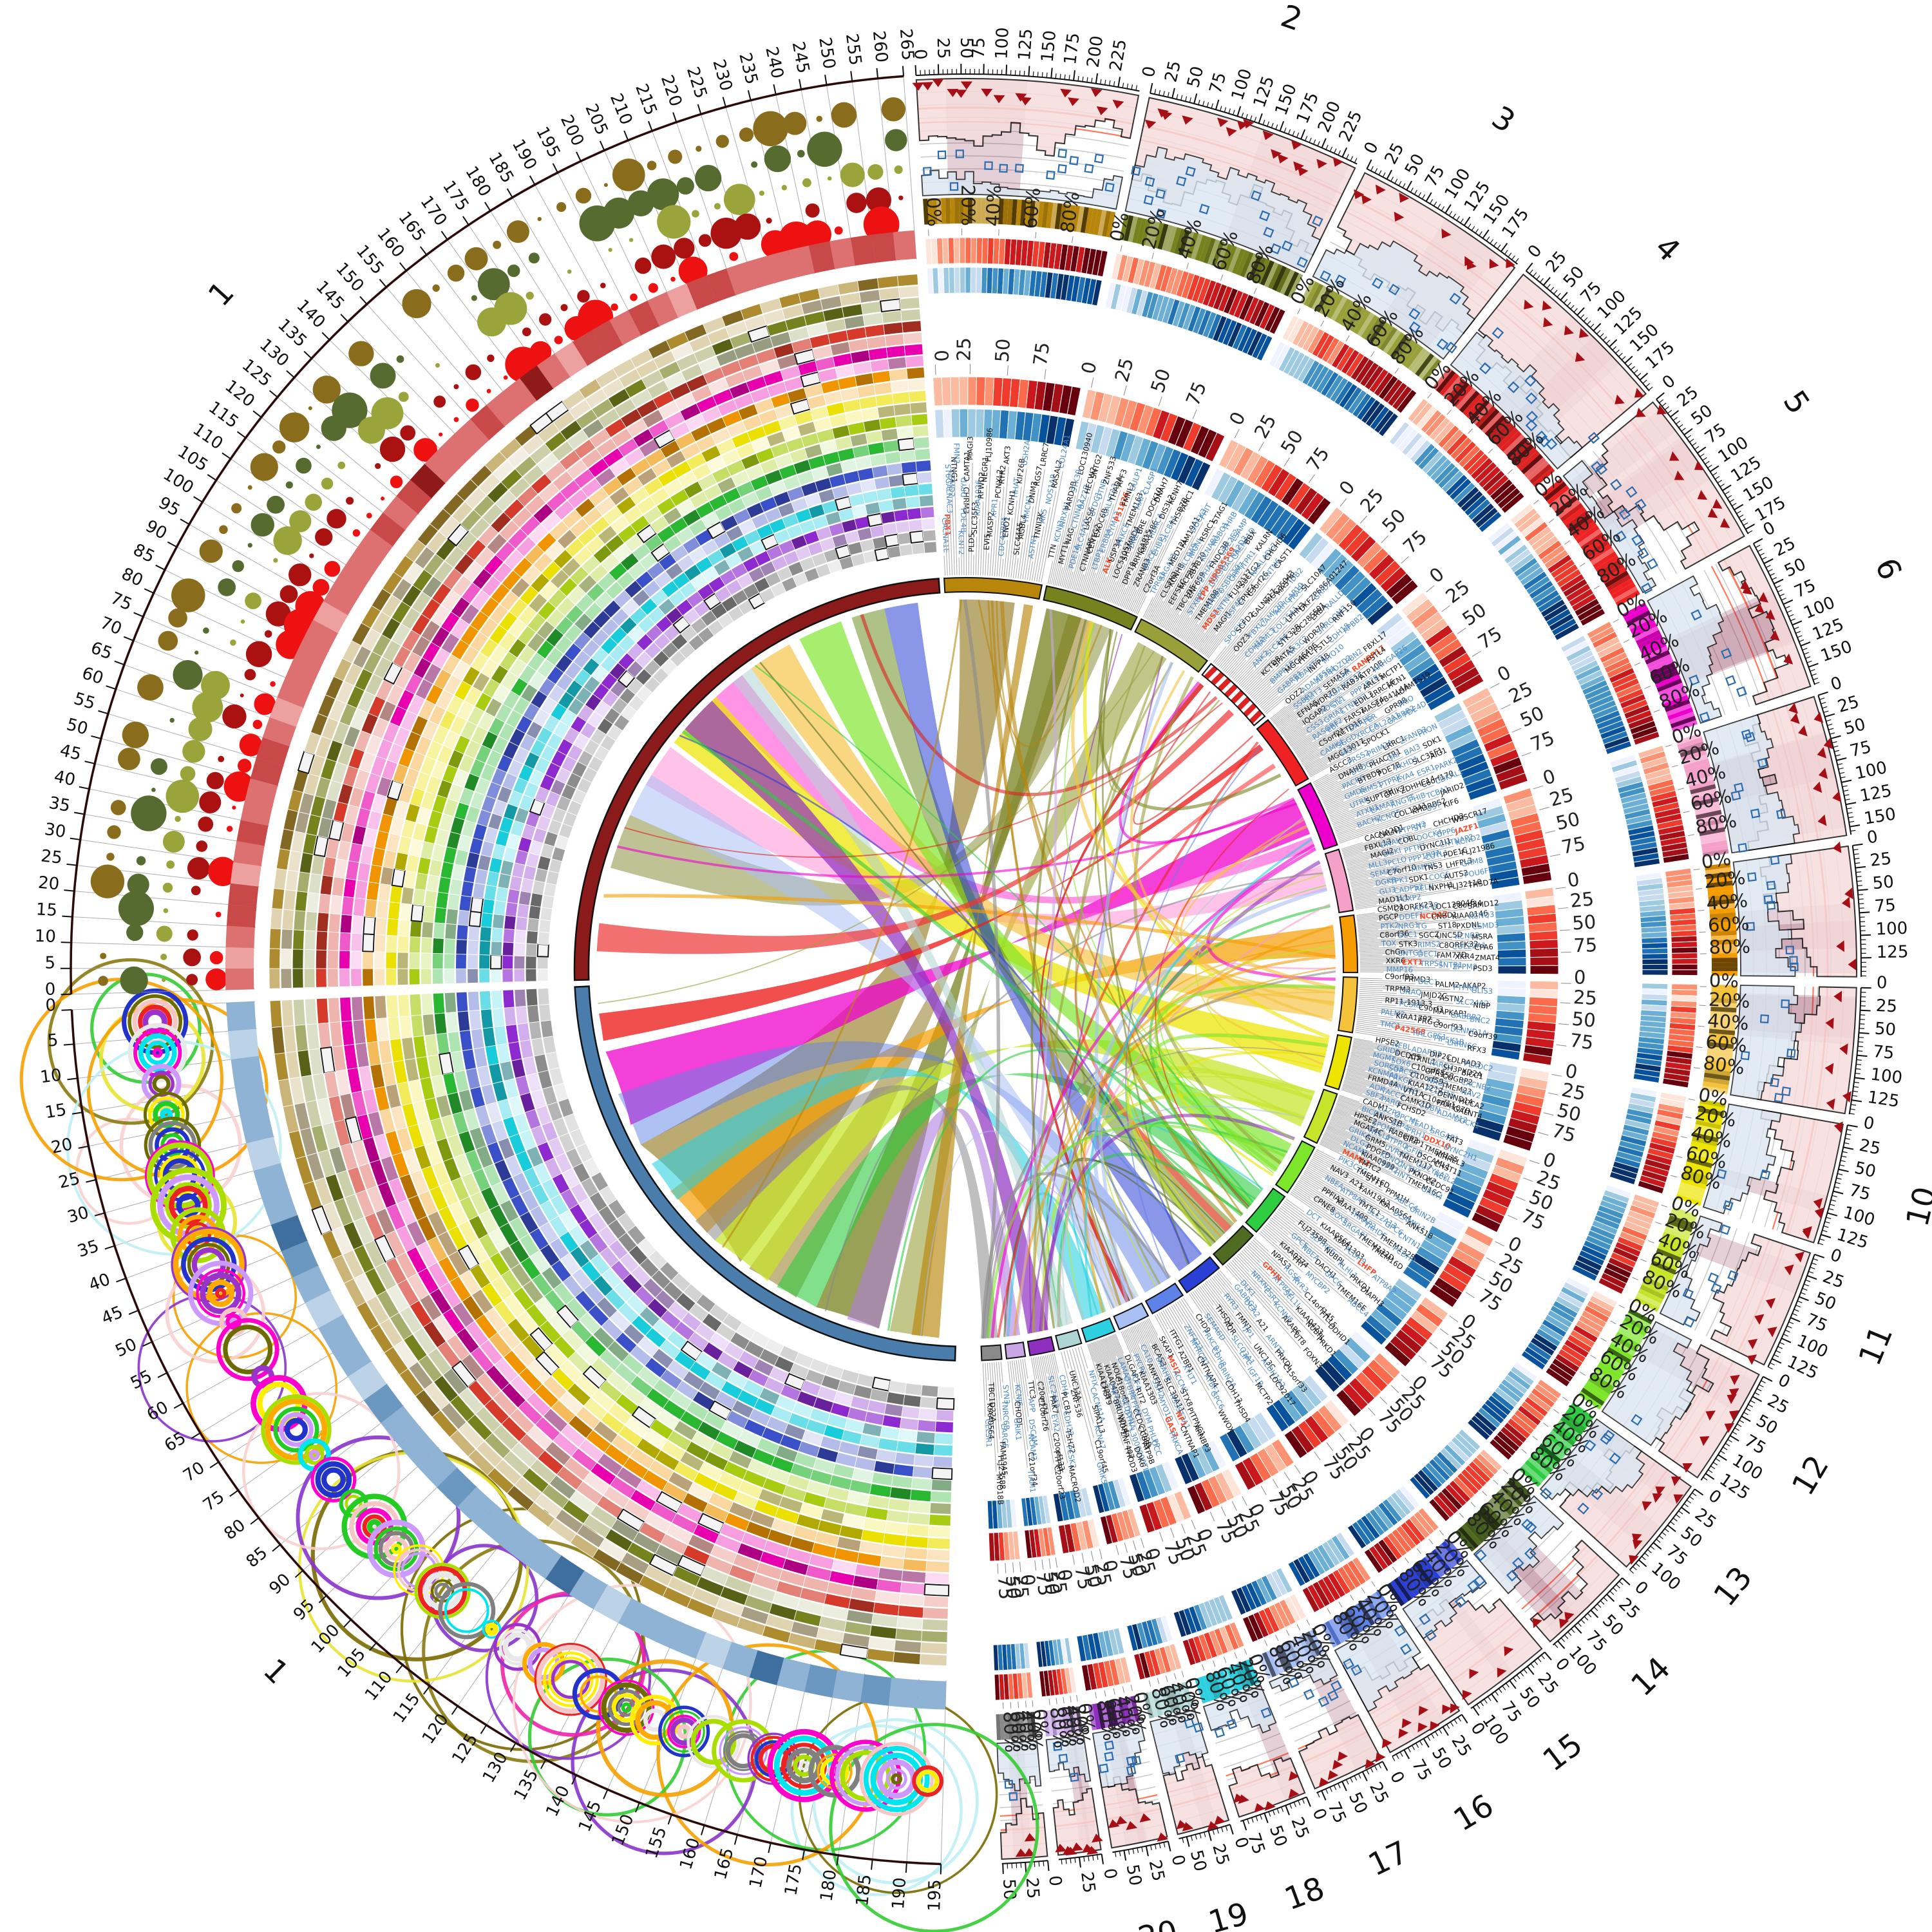 The width and height of the screenshot is (1932, 1932). I want to click on gene-label: SNTG2, so click(1096, 466).